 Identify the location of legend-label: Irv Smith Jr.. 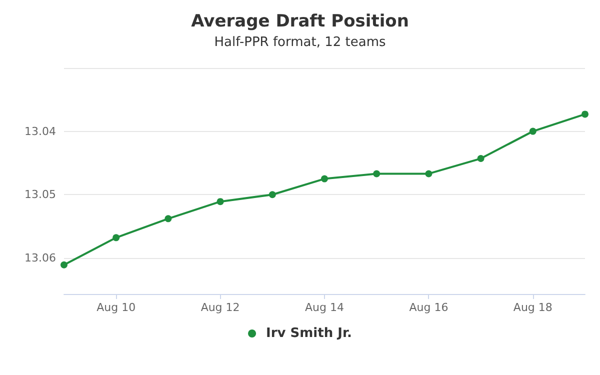
(309, 333).